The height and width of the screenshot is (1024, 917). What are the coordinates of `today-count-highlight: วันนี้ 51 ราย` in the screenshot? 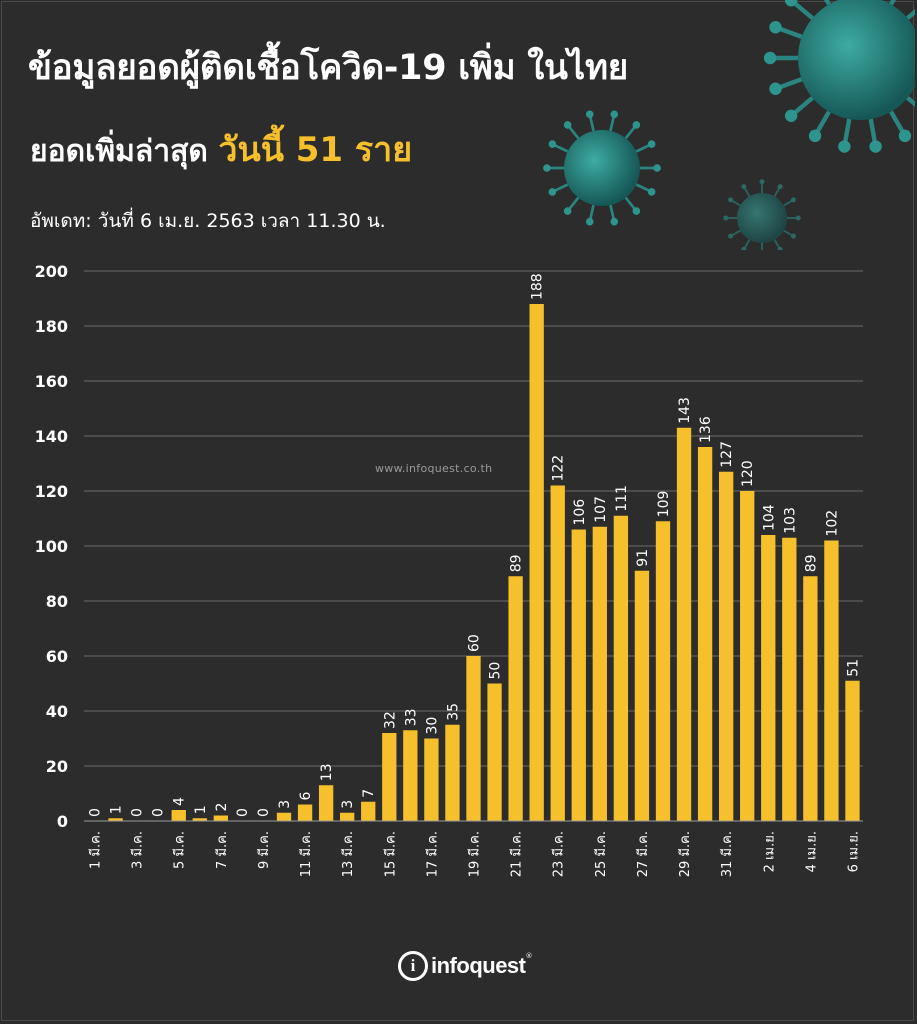 It's located at (315, 150).